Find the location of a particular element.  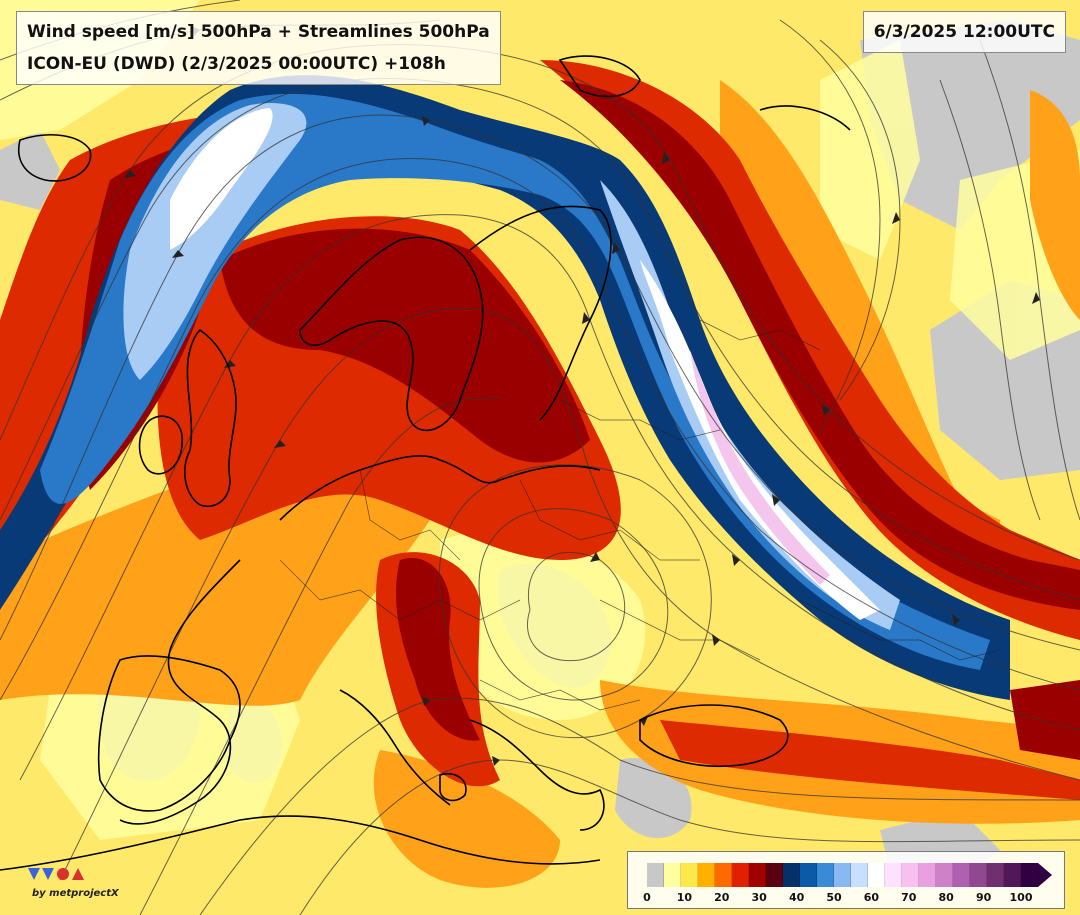

legend-tick-label: 0 is located at coordinates (647, 897).